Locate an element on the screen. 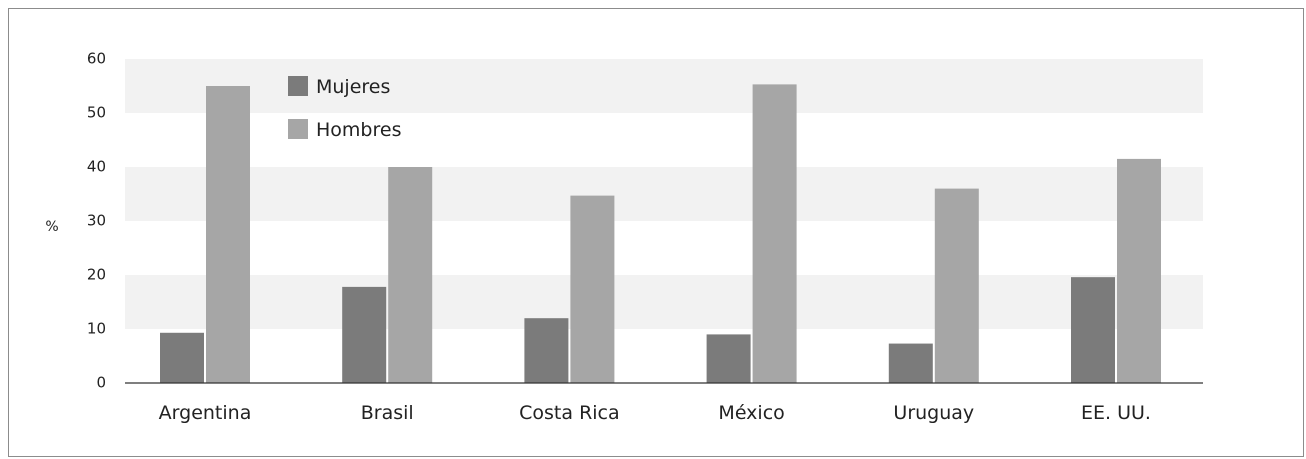  x-tick-label: México is located at coordinates (751, 413).